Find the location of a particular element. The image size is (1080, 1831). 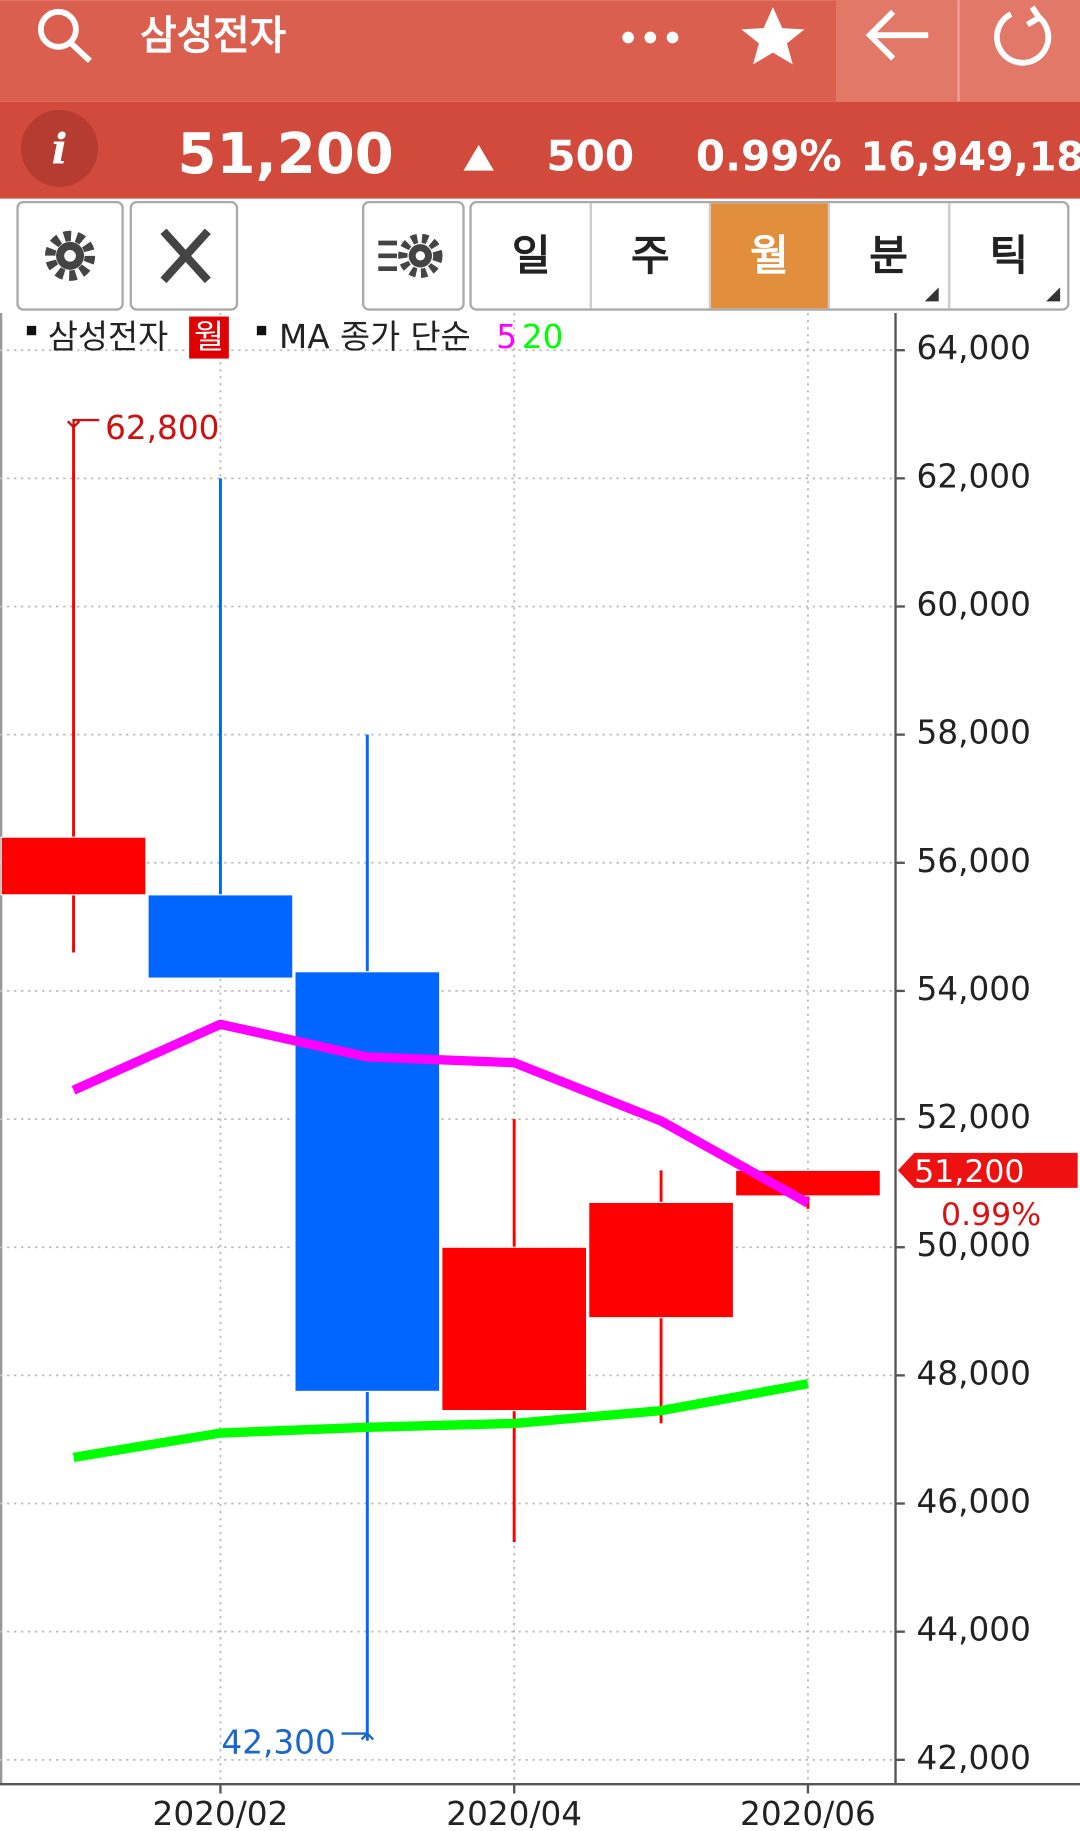

up-arrow is located at coordinates (478, 157).